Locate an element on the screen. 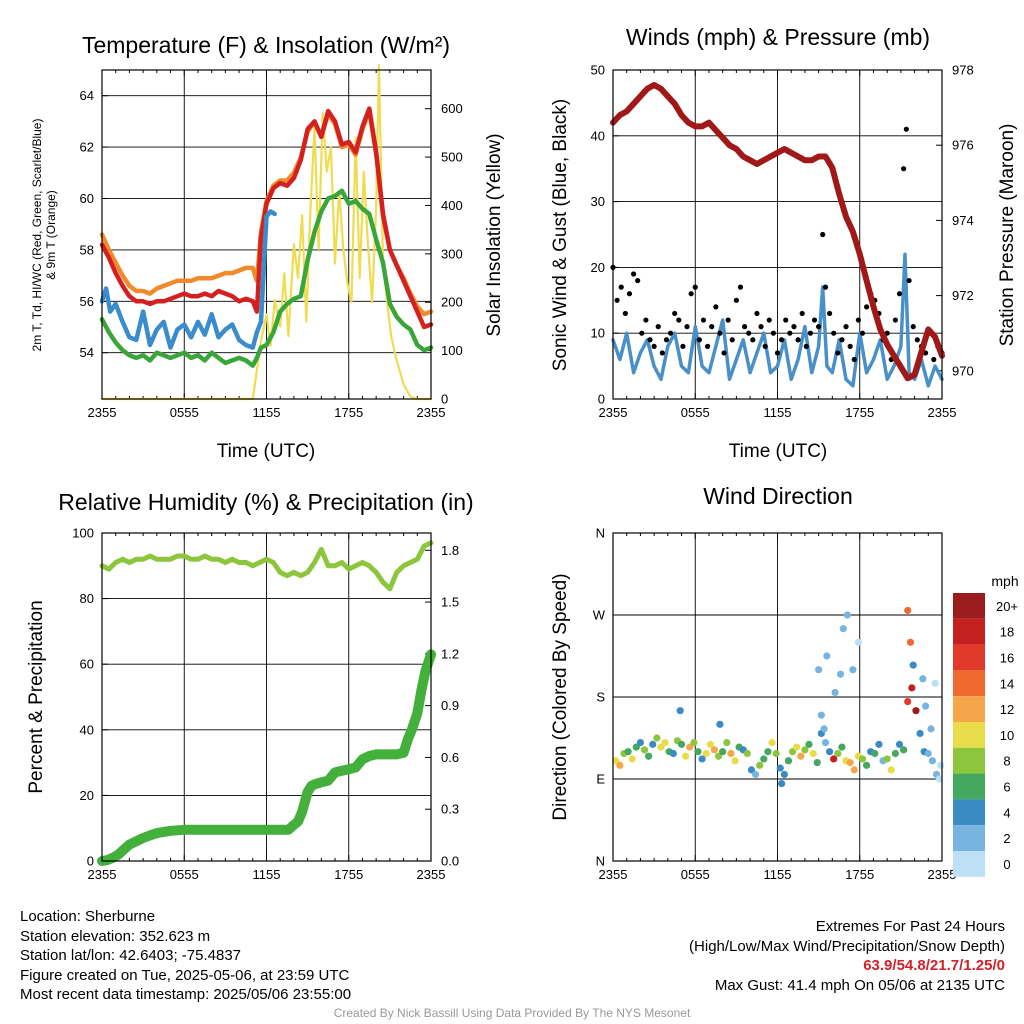  y2-tick-label: 0.6 is located at coordinates (450, 757).